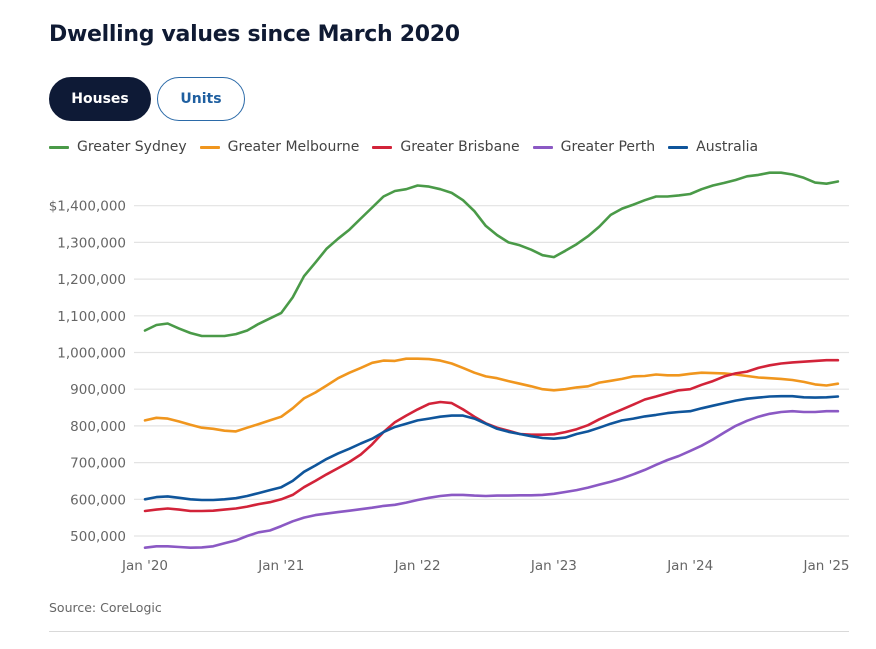 This screenshot has height=649, width=876. I want to click on y-tick-label: 700,000, so click(98, 464).